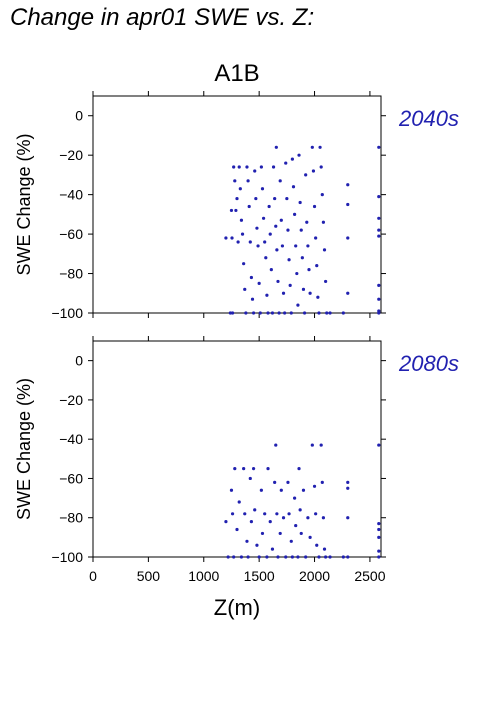 Image resolution: width=501 pixels, height=709 pixels. I want to click on period-label: 2080s, so click(428, 363).